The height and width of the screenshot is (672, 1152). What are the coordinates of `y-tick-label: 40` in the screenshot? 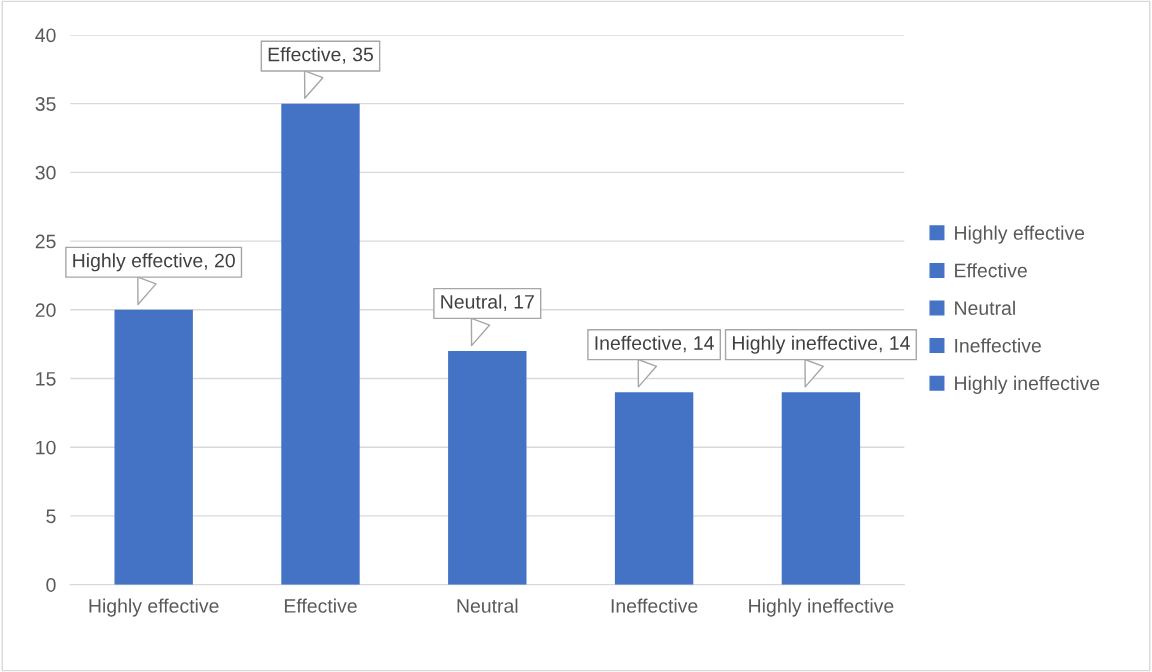 It's located at (45, 35).